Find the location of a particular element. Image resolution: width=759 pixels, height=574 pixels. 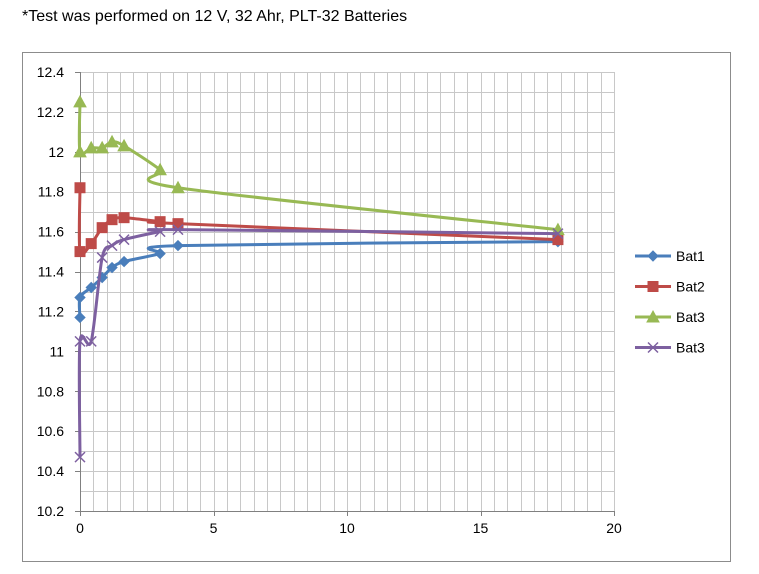

x-tick-label: 10 is located at coordinates (347, 528).